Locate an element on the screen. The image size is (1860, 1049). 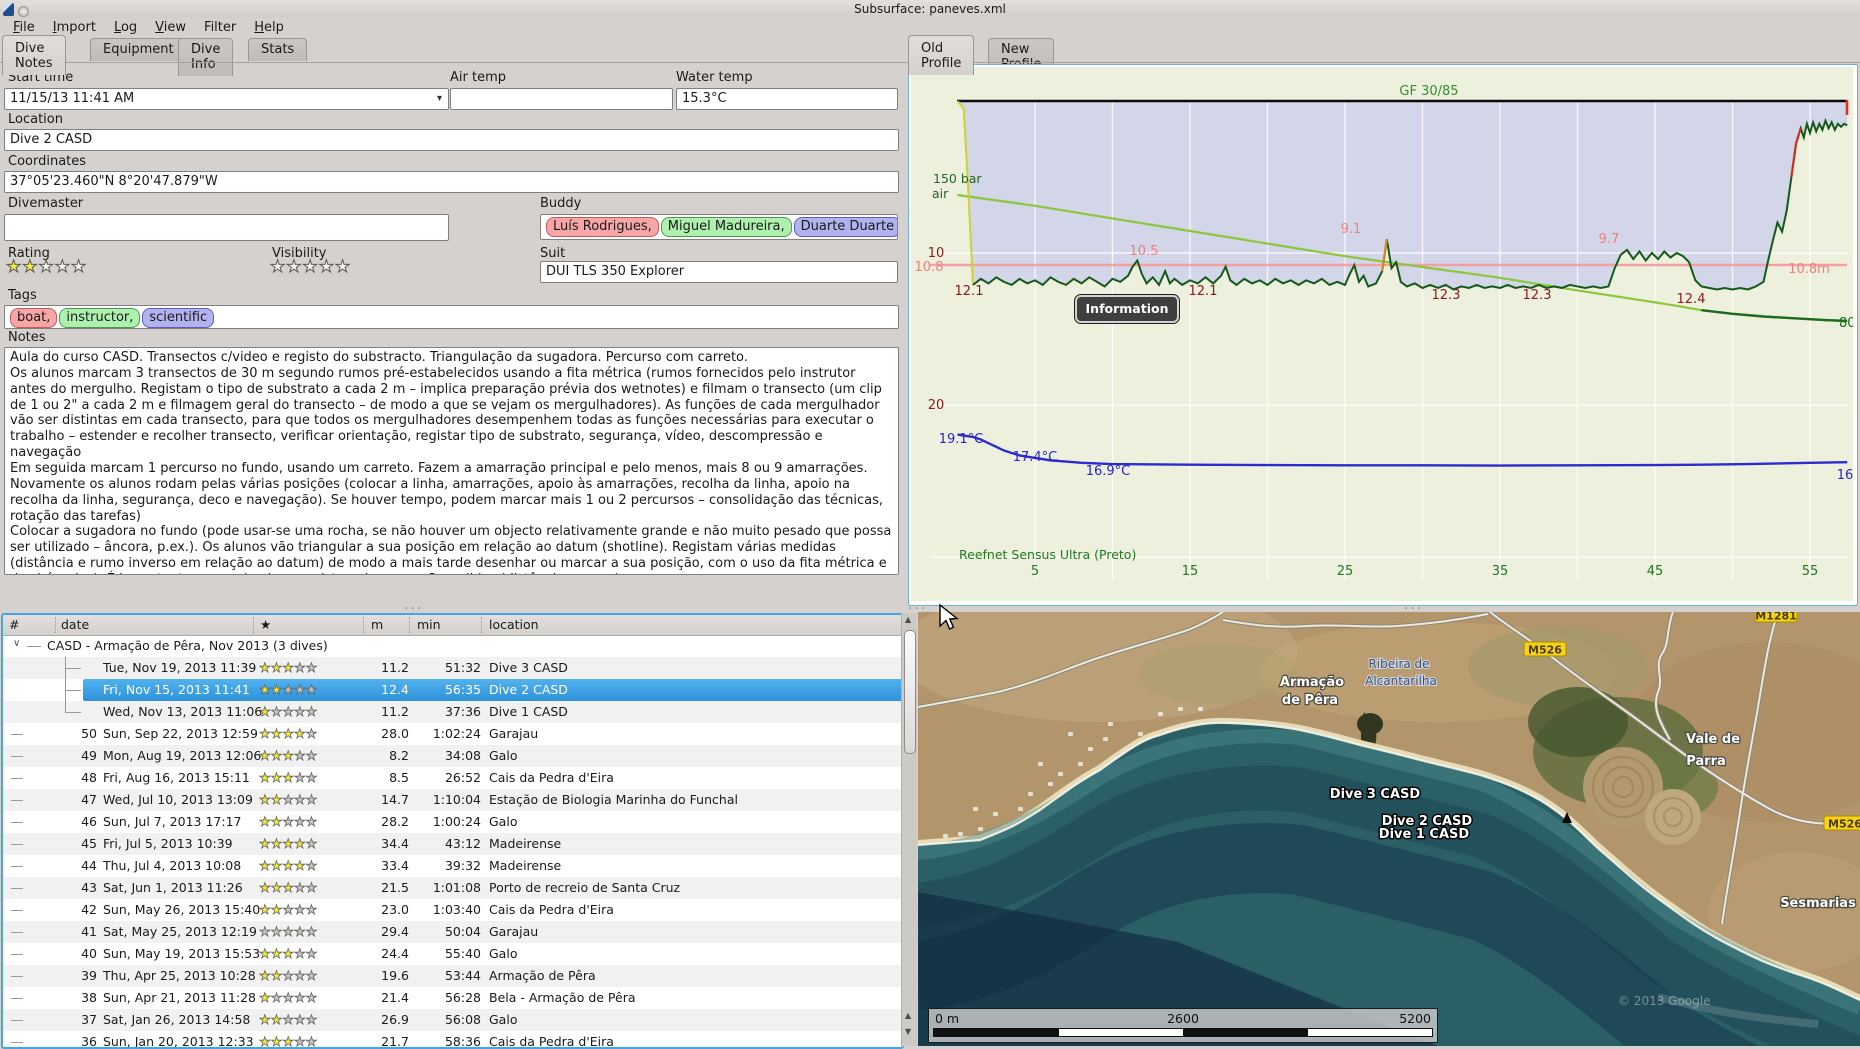
coordinates-field: 37°05'23.460"N 8°20'47.879"W is located at coordinates (451, 182).